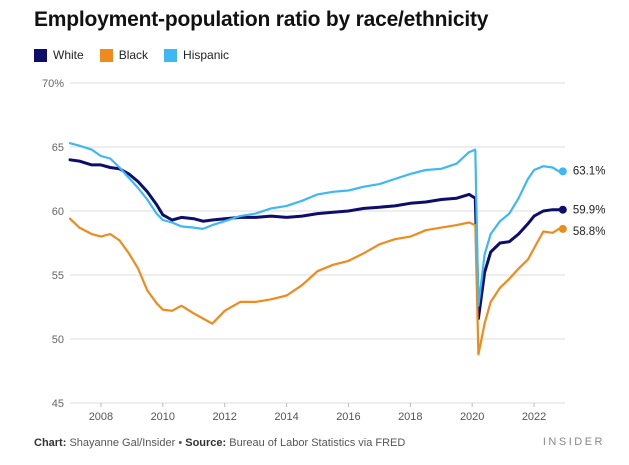 The height and width of the screenshot is (465, 629). What do you see at coordinates (562, 209) in the screenshot?
I see `end-marker-white` at bounding box center [562, 209].